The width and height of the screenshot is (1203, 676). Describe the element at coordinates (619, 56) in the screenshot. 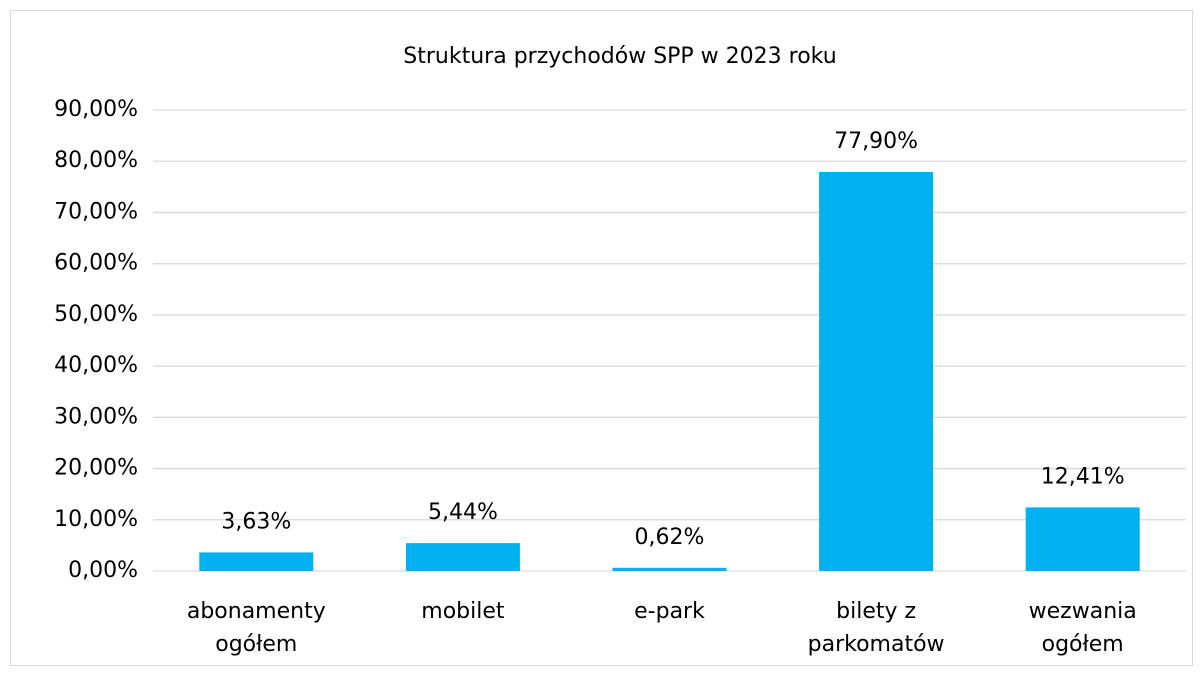

I see `chart-title: Struktura przychodów SPP w 2023 roku` at that location.